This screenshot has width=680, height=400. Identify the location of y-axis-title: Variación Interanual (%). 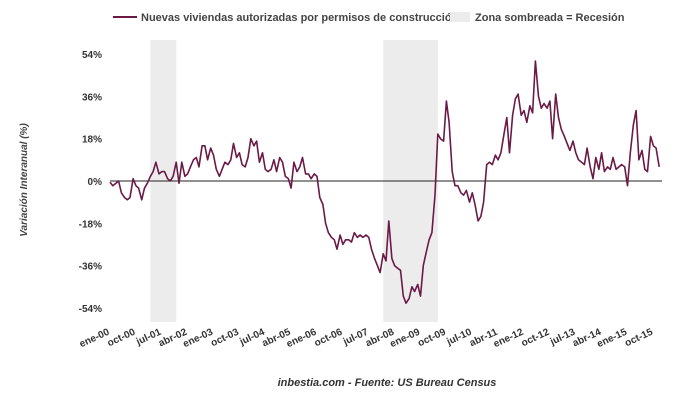
(24, 180).